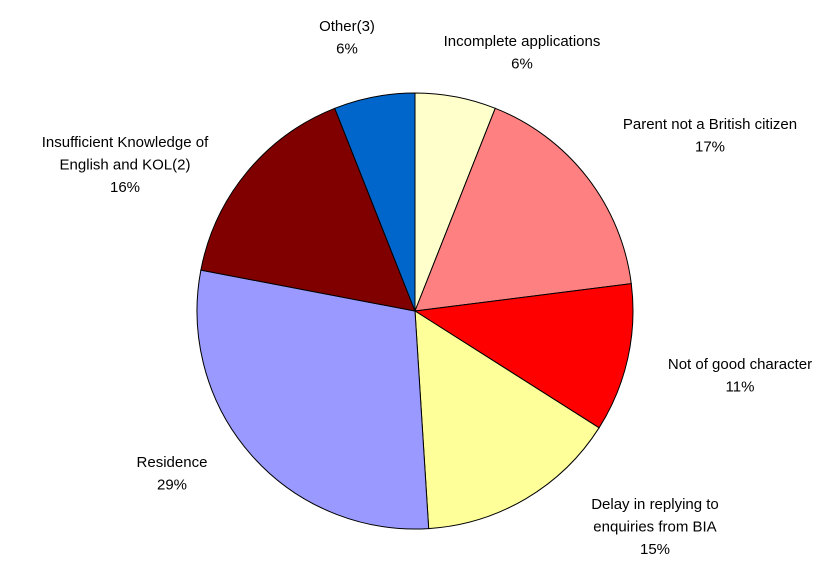  Describe the element at coordinates (347, 26) in the screenshot. I see `slice-label: Other(3)` at that location.